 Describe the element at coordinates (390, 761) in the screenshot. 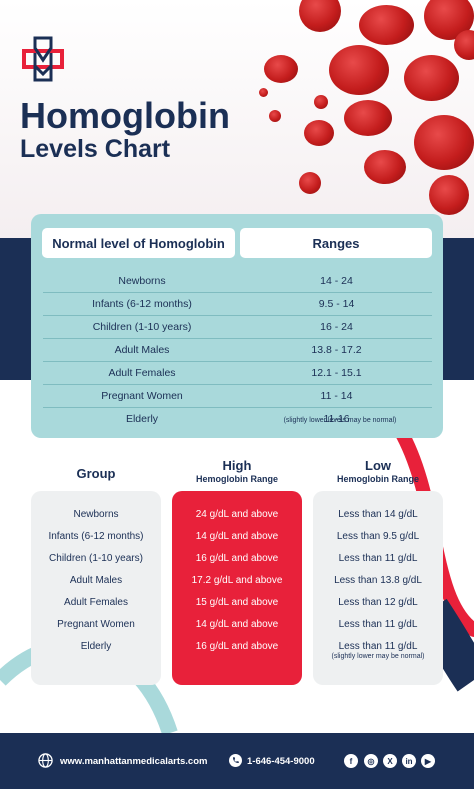

I see `x-icon: X` at that location.